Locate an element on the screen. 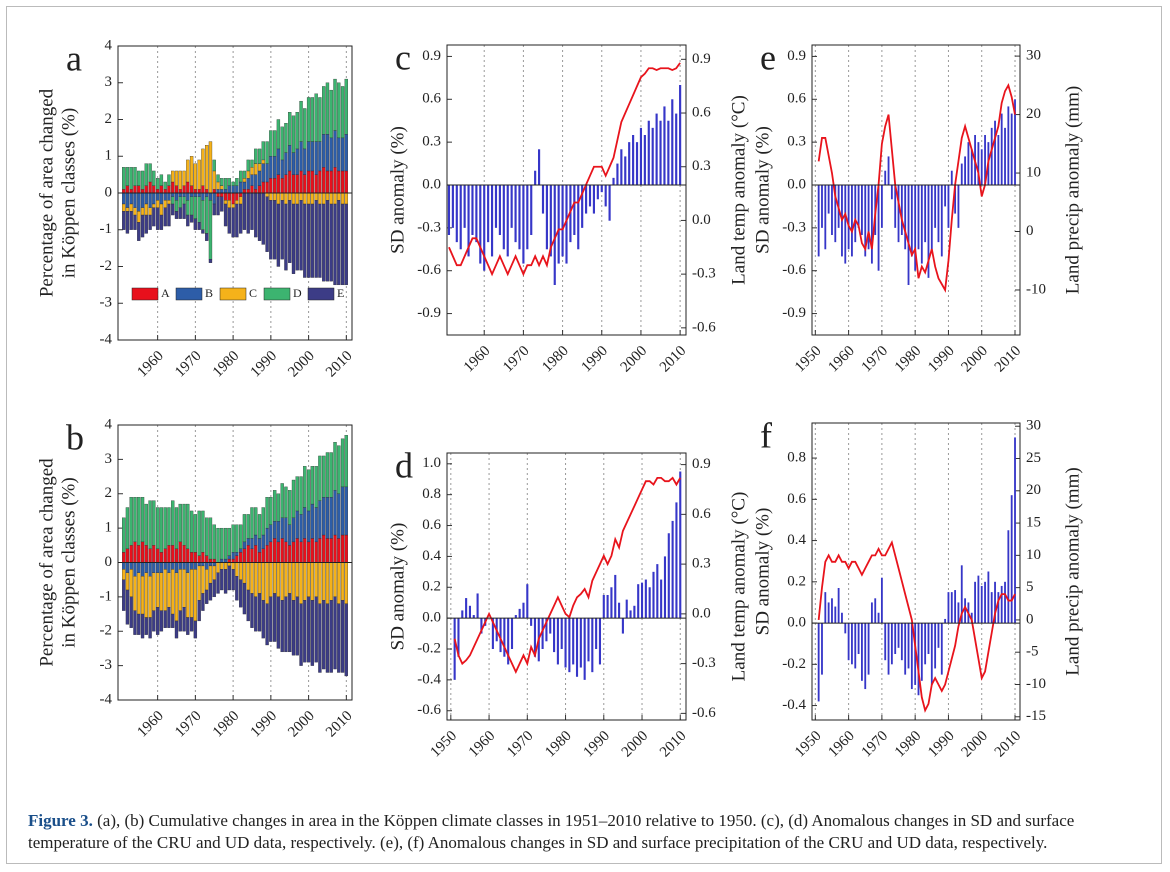 The image size is (1170, 872). x-tick-label: 1970 is located at coordinates (875, 359).